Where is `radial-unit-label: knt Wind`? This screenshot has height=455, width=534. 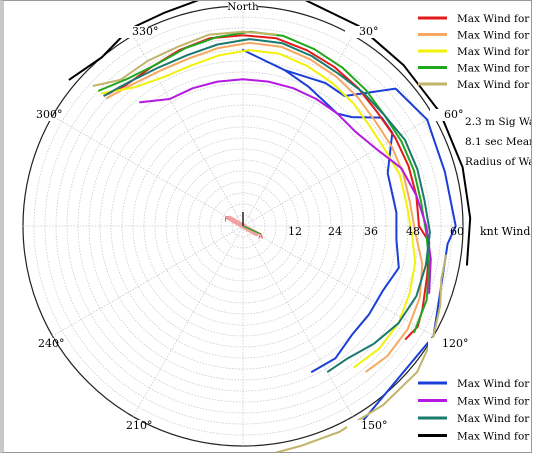 radial-unit-label: knt Wind is located at coordinates (505, 231).